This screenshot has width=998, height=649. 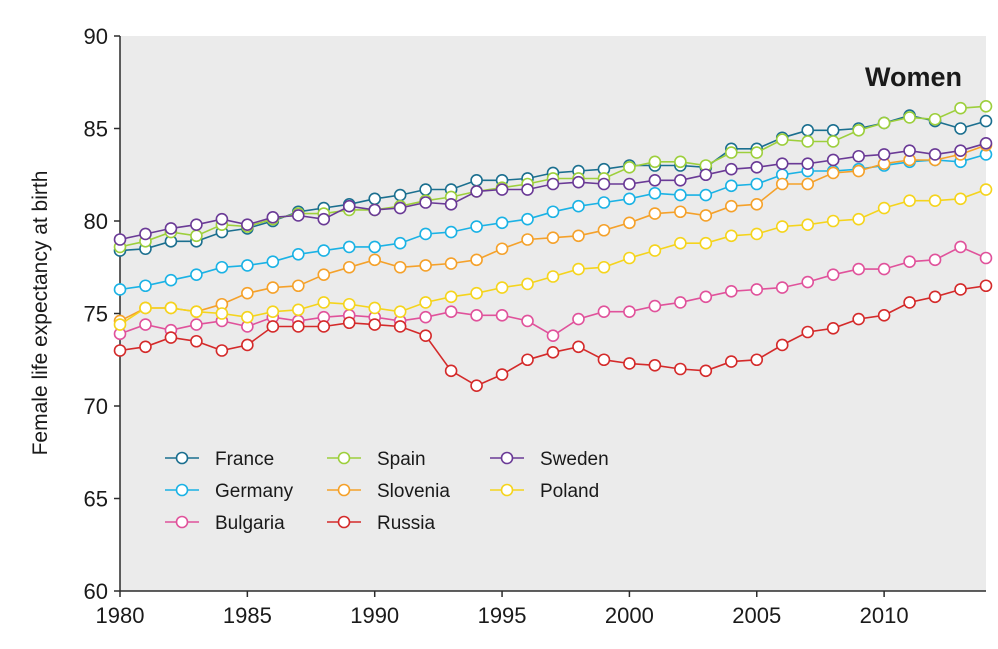 What do you see at coordinates (381, 523) in the screenshot?
I see `legend-item-russia: Russia` at bounding box center [381, 523].